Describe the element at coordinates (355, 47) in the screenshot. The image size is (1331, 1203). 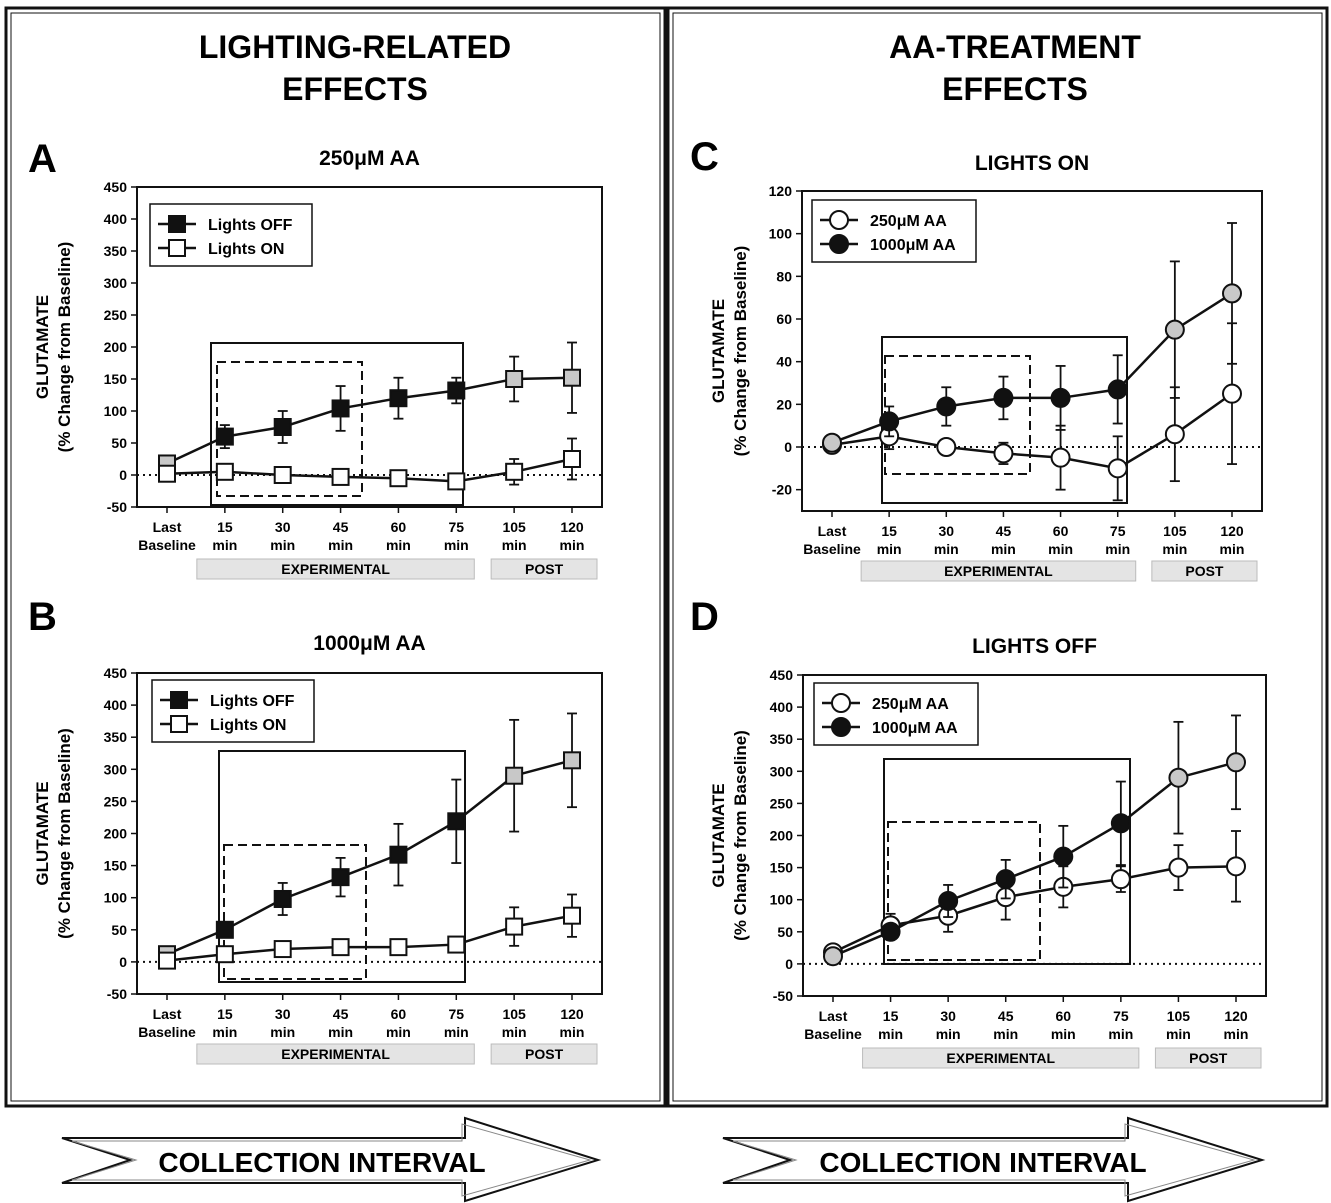
I see `left-column-title-line1: LIGHTING-RELATED` at that location.